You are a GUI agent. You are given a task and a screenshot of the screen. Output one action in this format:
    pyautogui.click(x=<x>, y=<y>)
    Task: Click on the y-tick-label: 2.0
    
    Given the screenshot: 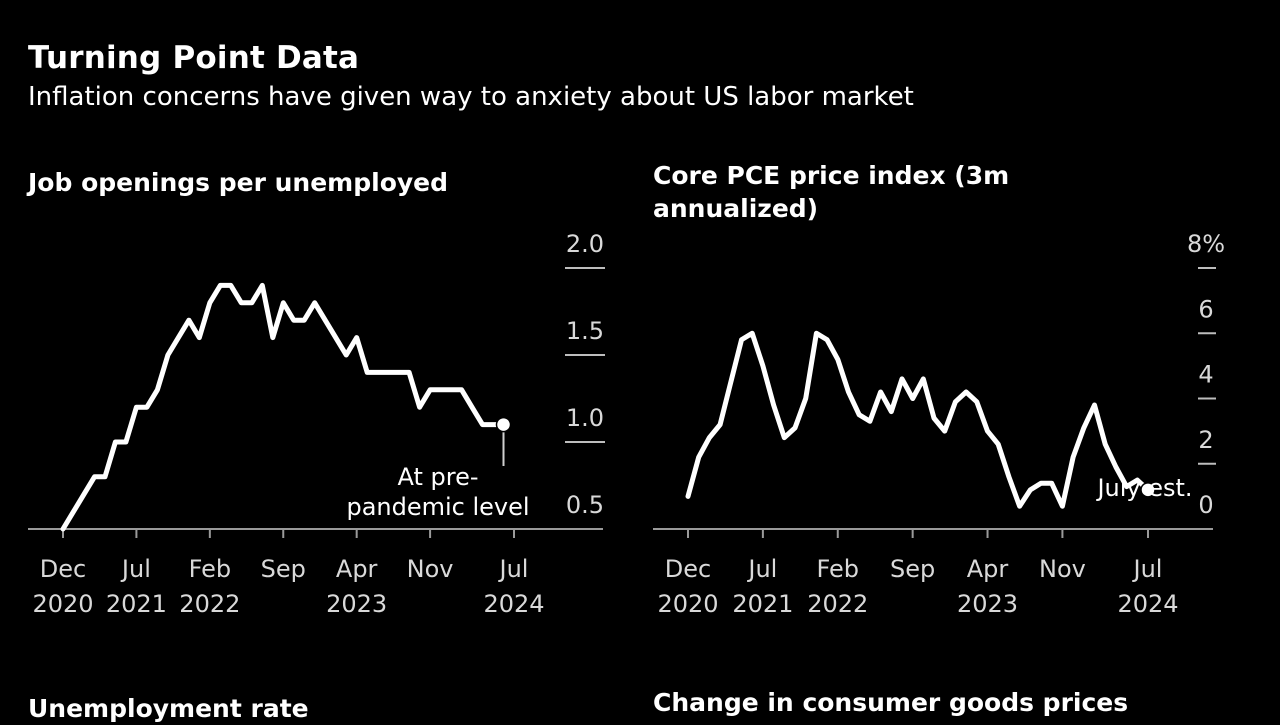 What is the action you would take?
    pyautogui.click(x=585, y=244)
    